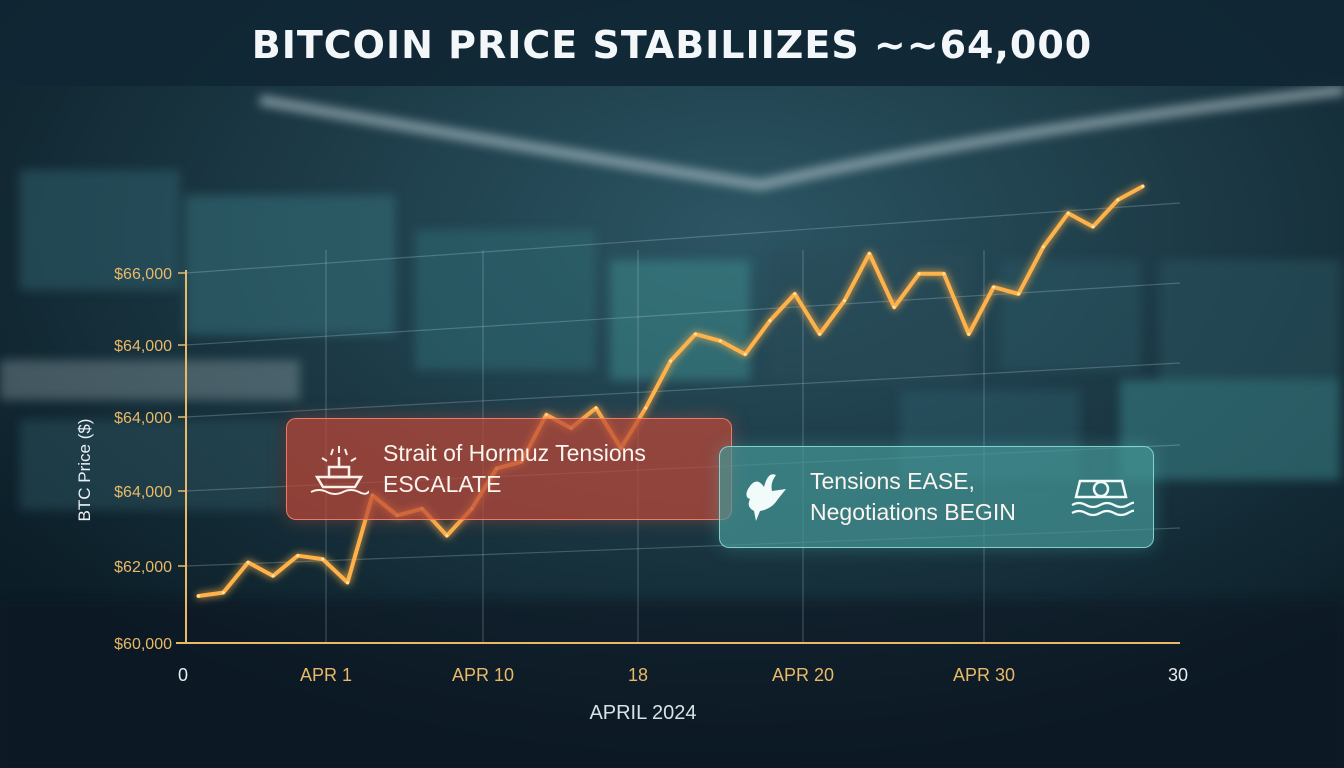 The width and height of the screenshot is (1344, 768). I want to click on x-tick-labels: 0 APR 1 APR 10 18 APR 20 APR 30 30, so click(683, 675).